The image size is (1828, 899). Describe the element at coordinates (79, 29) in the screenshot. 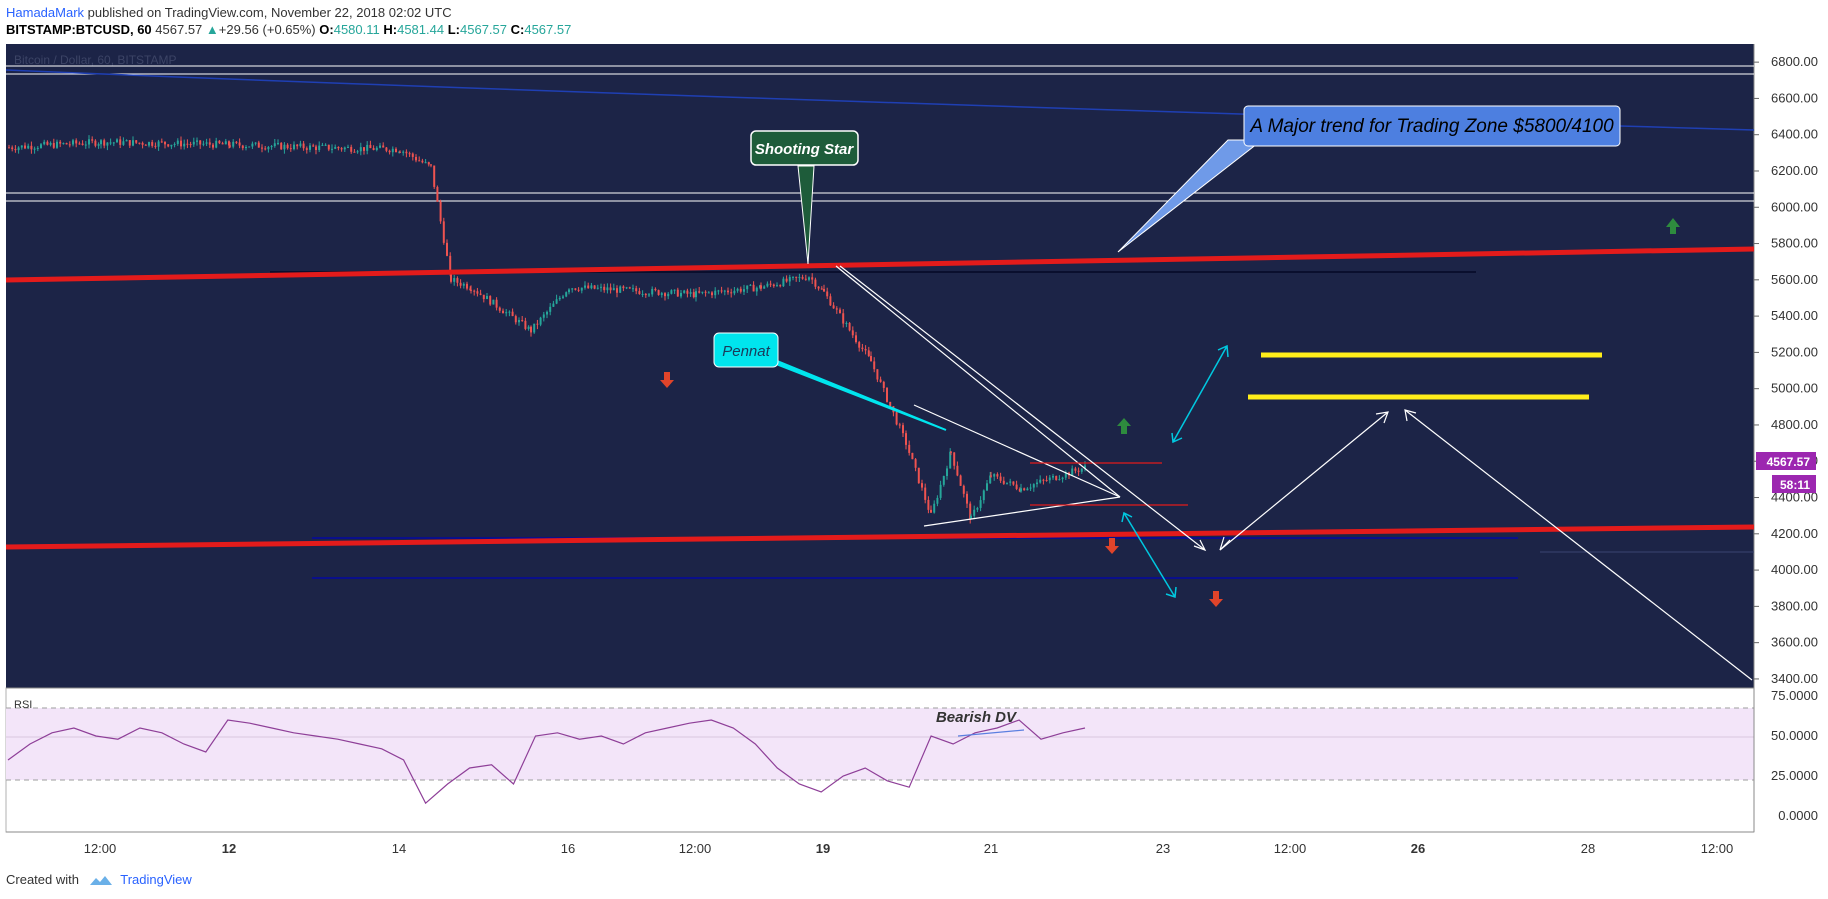

I see `symbol-label: BITSTAMP:BTCUSD, 60` at that location.